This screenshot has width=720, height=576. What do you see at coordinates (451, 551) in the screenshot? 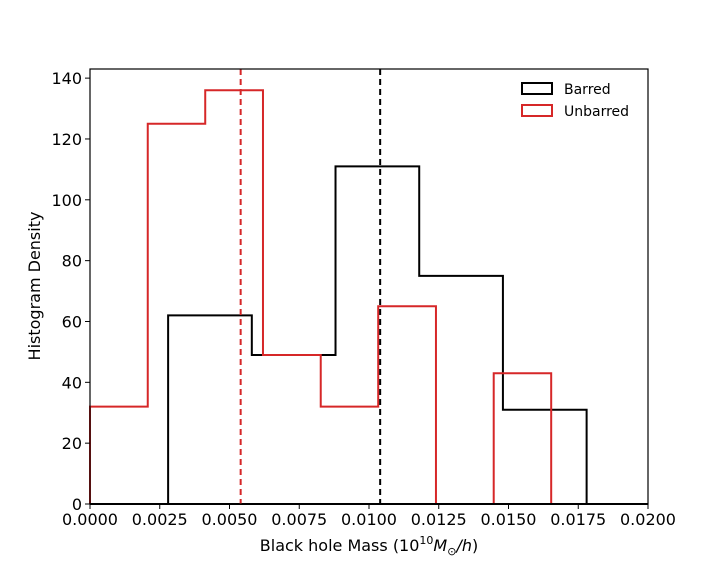
I see `x-axis-label-unit-sub: ⊙` at bounding box center [451, 551].